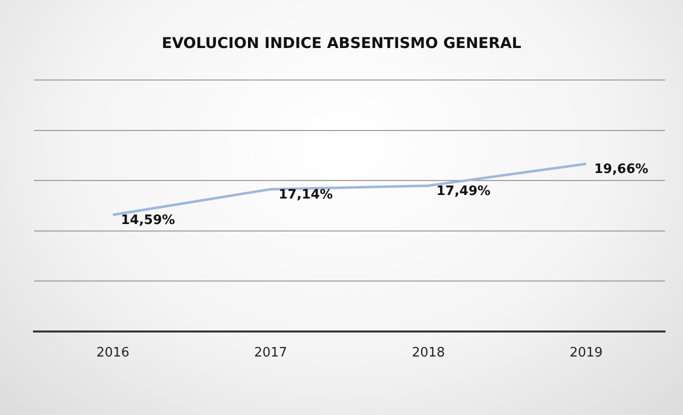  What do you see at coordinates (428, 353) in the screenshot?
I see `x-tick-label: 2018` at bounding box center [428, 353].